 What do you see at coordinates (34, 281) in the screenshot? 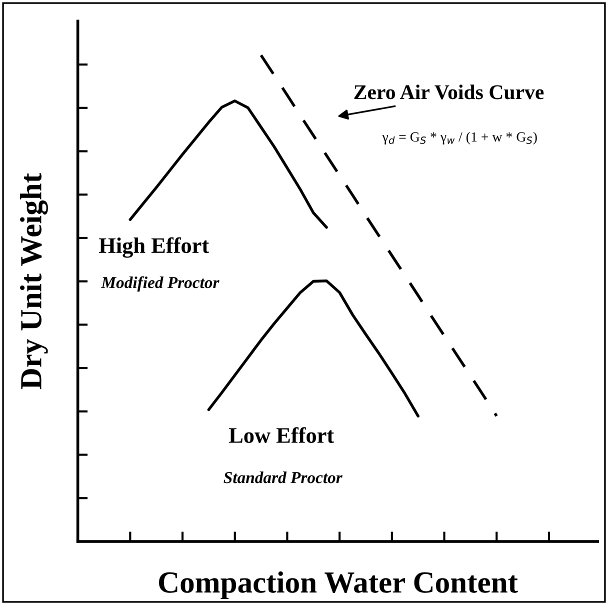
I see `y-axis-title: Dry Unit Weight` at bounding box center [34, 281].